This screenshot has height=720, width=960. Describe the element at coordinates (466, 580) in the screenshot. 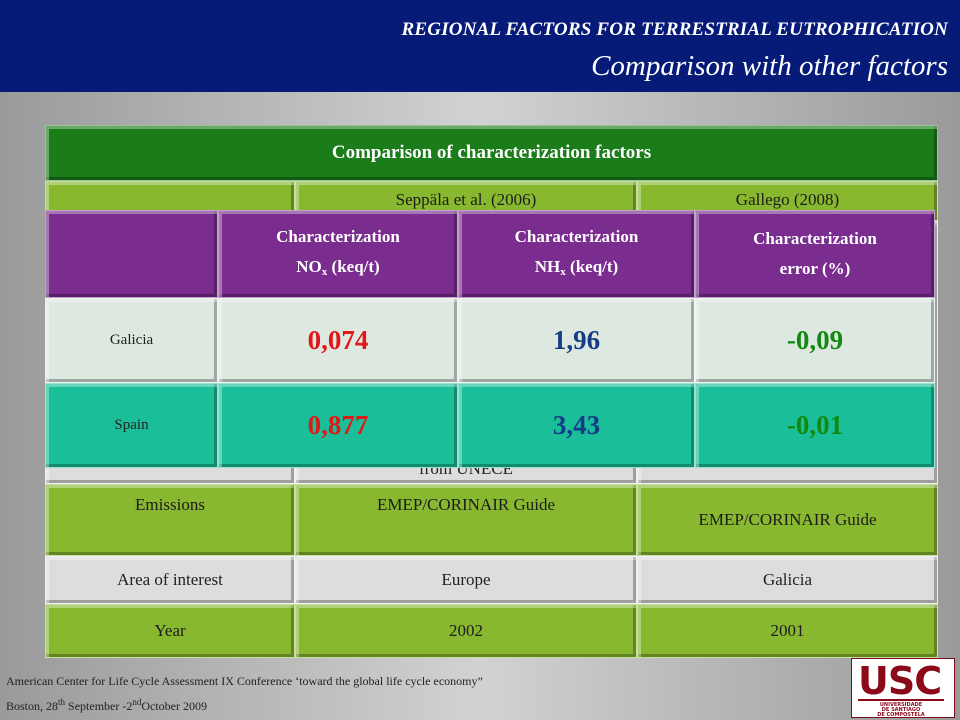

I see `table-cell: Europe` at that location.